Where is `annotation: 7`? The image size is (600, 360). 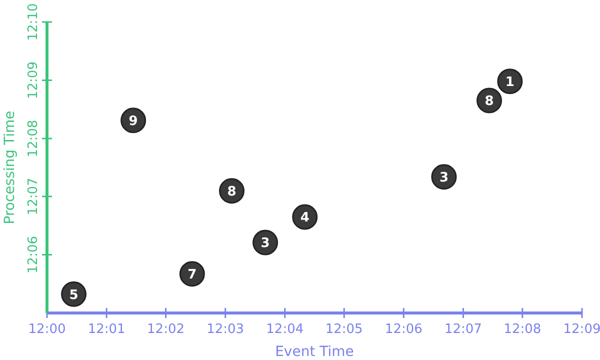
annotation: 7 is located at coordinates (192, 275).